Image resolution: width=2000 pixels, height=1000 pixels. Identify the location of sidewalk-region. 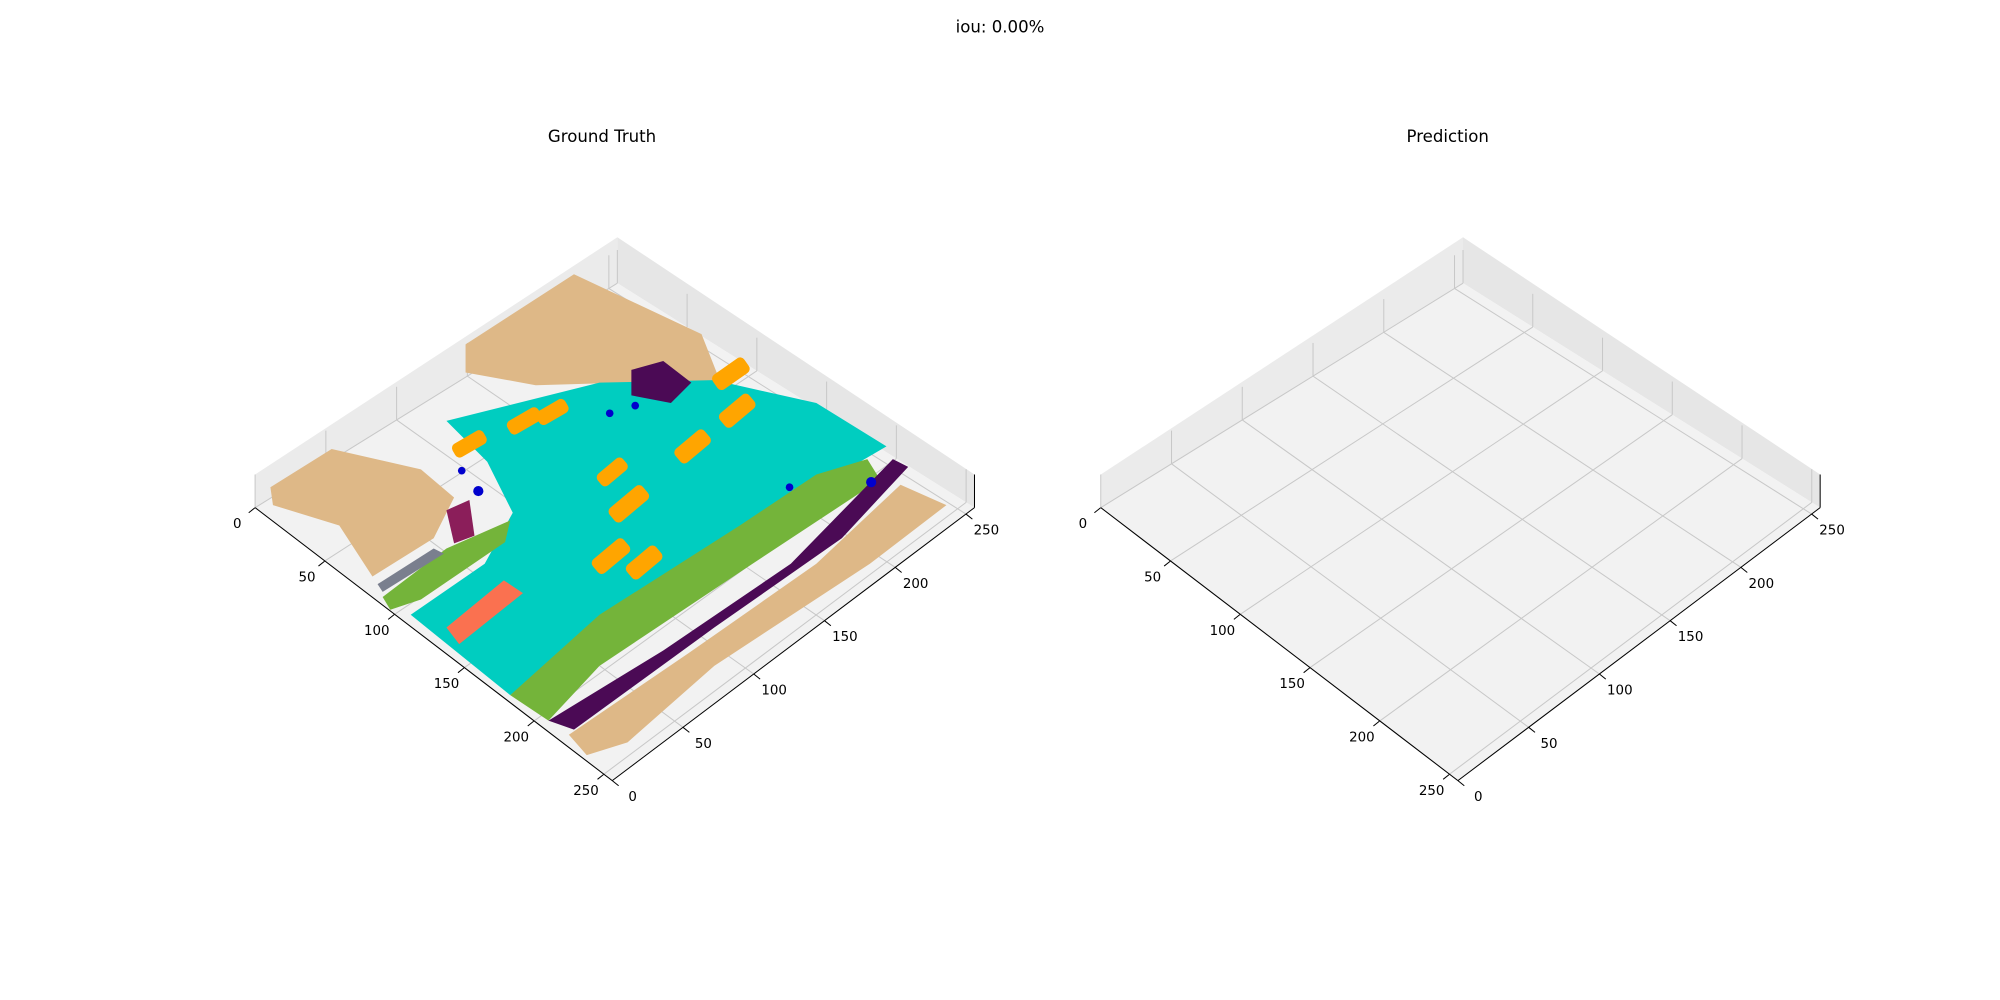
(757, 620).